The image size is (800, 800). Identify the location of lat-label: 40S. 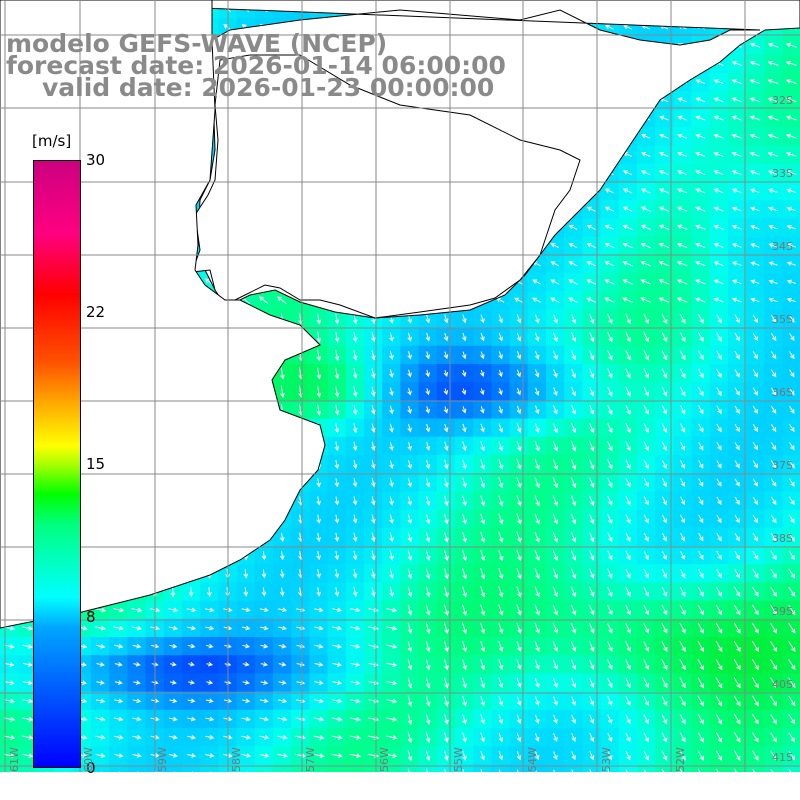
(782, 684).